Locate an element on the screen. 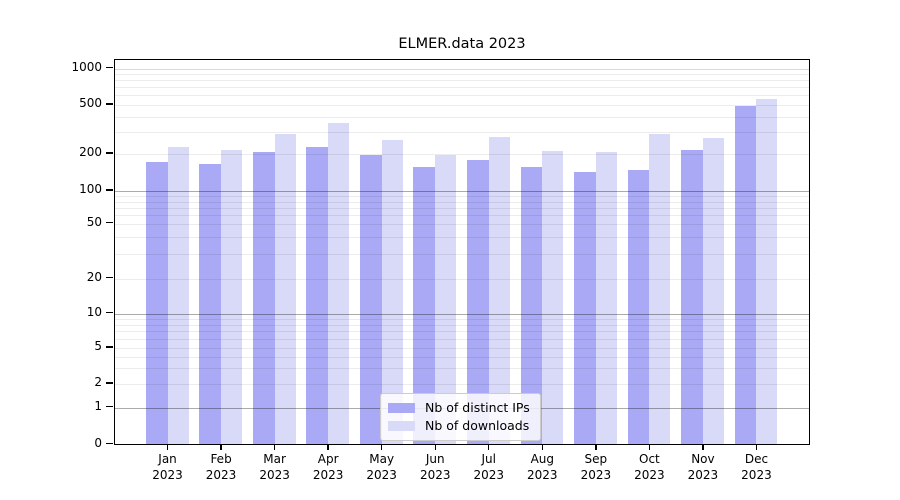 The height and width of the screenshot is (500, 900). y-axis-tick-label: 500 is located at coordinates (90, 103).